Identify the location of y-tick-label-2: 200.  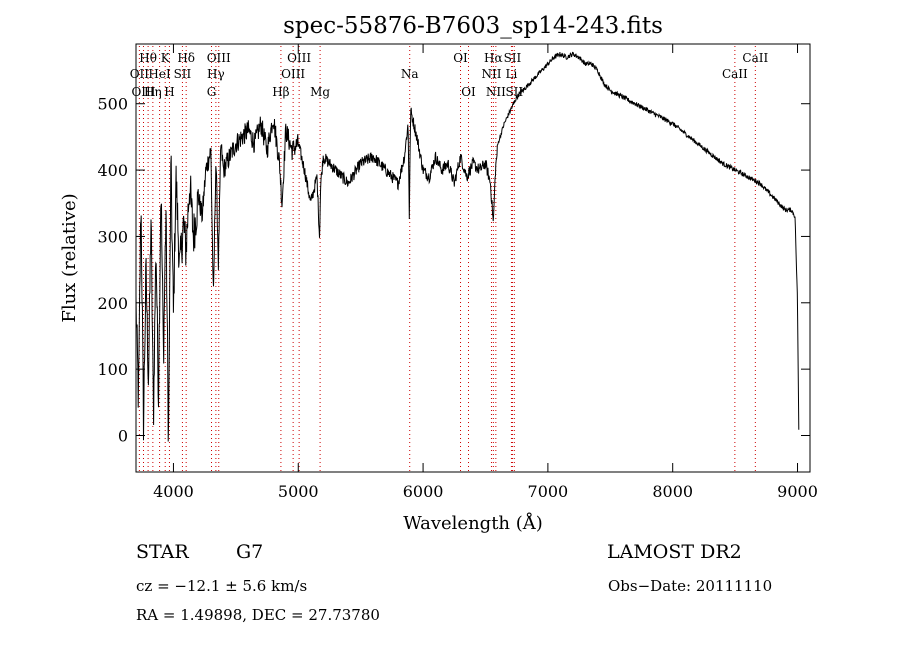
(112, 303).